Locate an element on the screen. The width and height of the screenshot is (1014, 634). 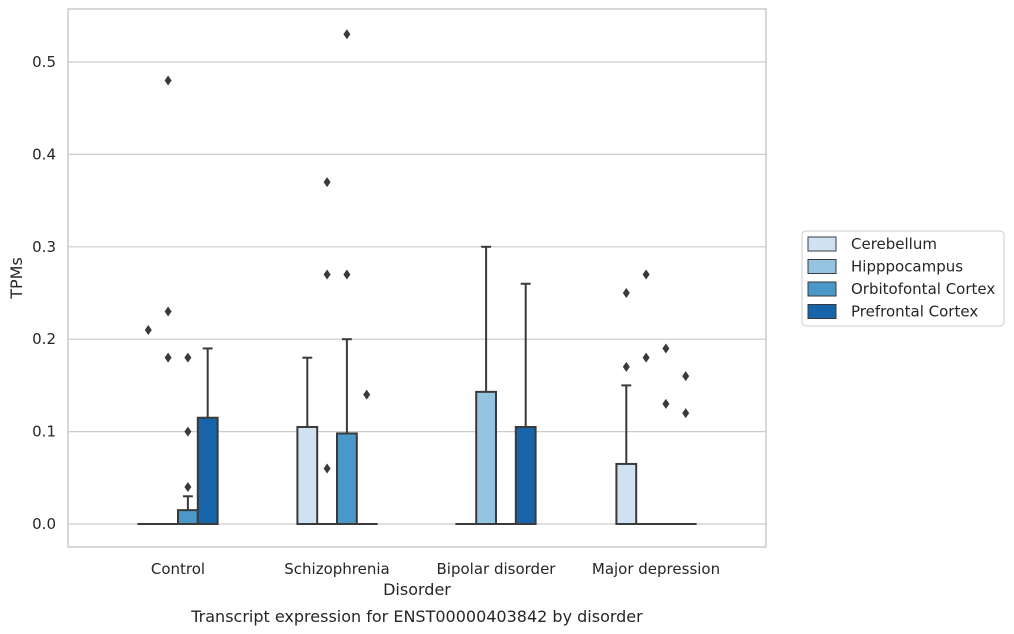
x-tick-label: Major depression is located at coordinates (656, 569).